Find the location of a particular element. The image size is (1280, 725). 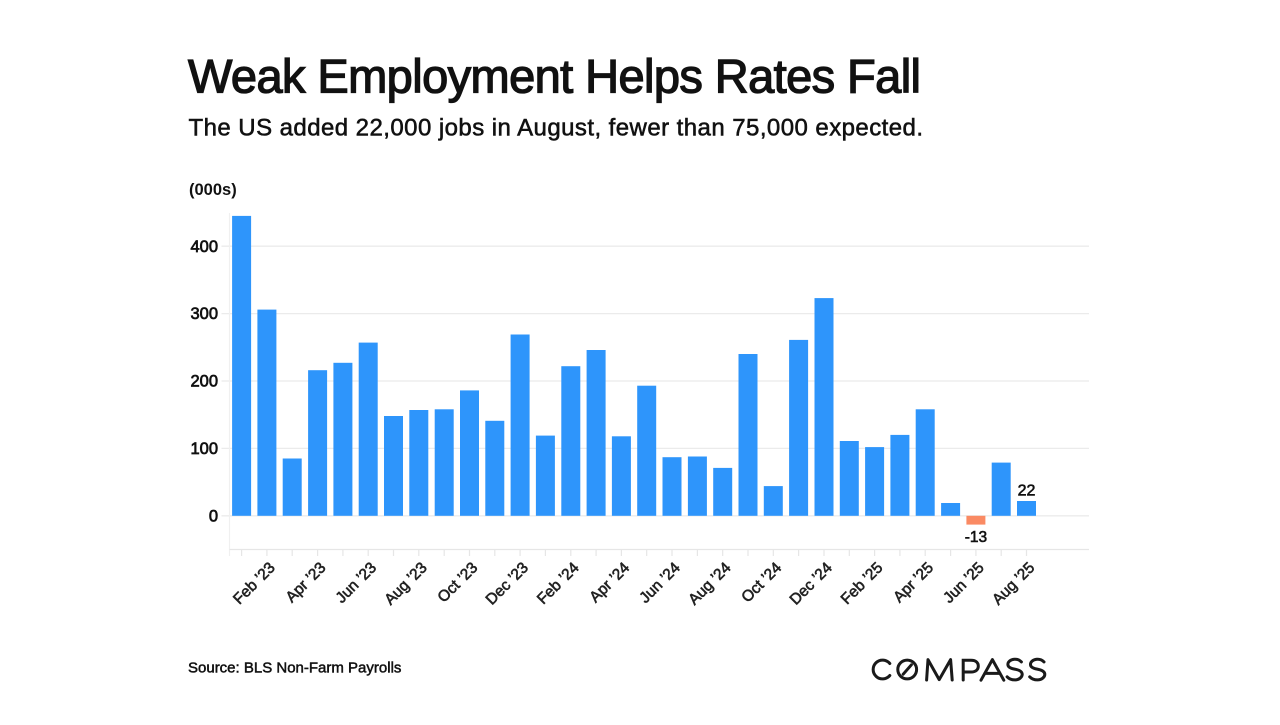

svg-text:Weak Employment Helps Rates Fa: Weak Employment Helps Rates Fall is located at coordinates (554, 76).